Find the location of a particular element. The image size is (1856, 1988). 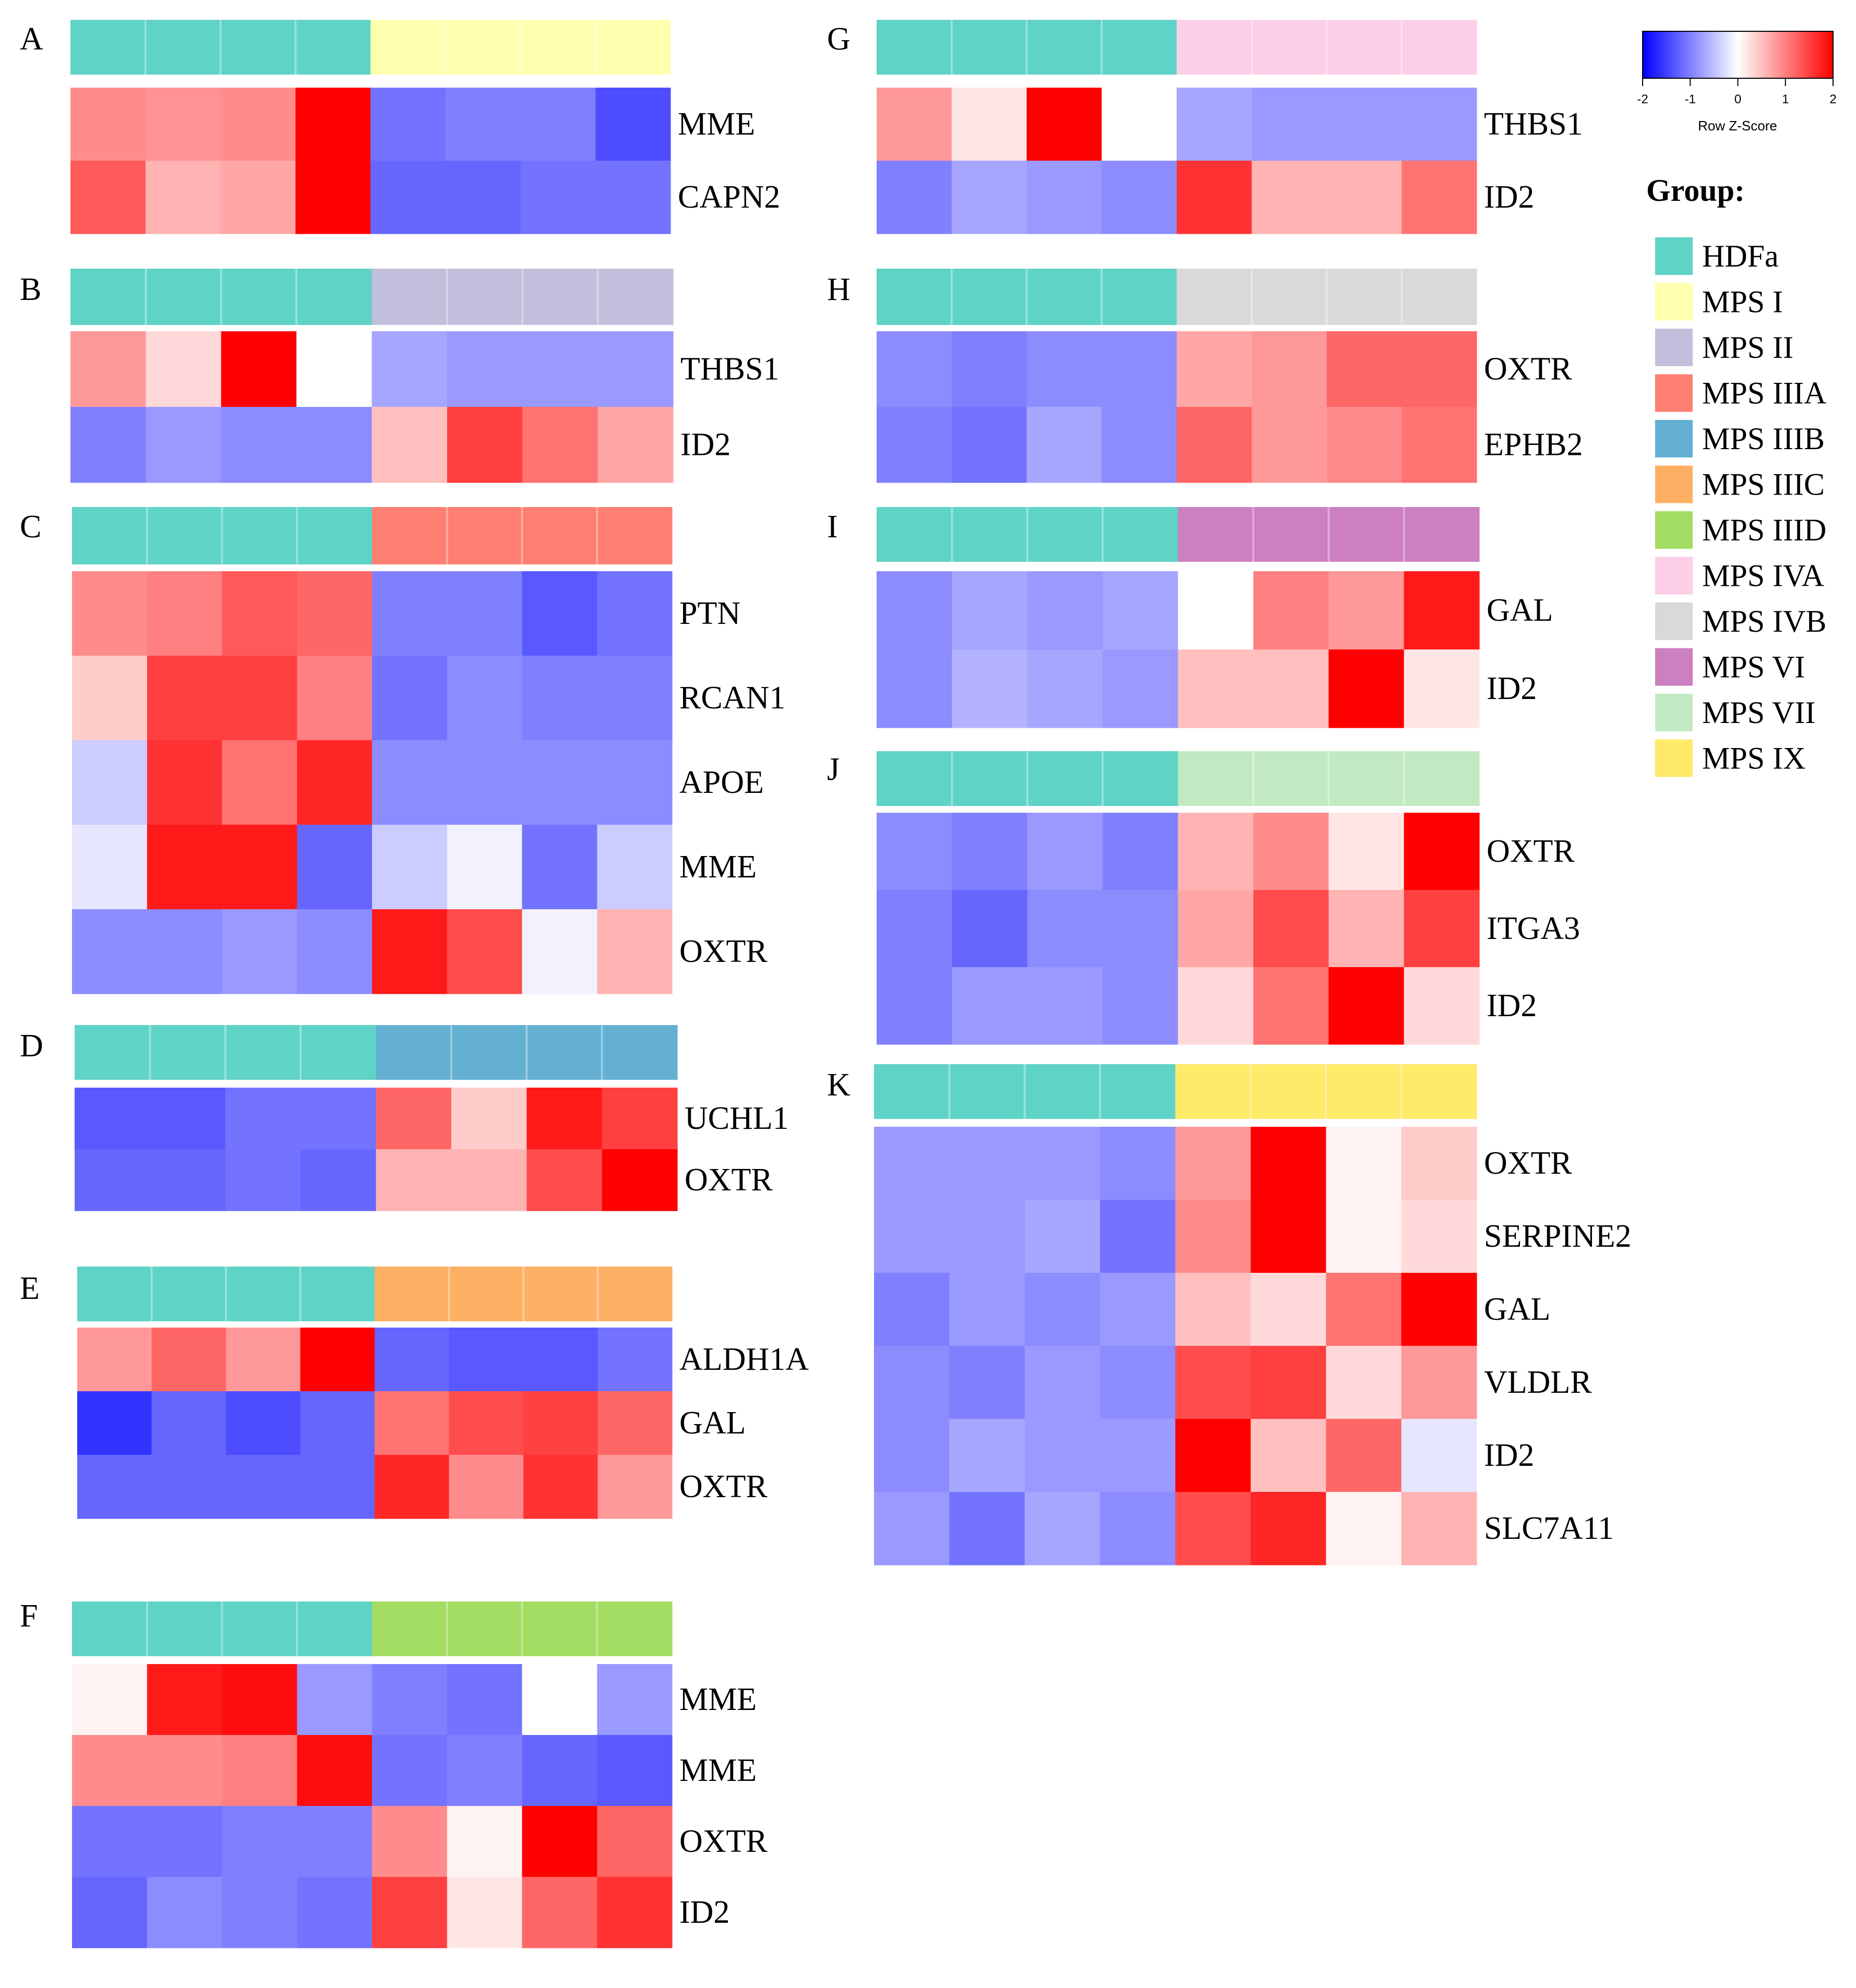

legend-swatch is located at coordinates (1674, 530).